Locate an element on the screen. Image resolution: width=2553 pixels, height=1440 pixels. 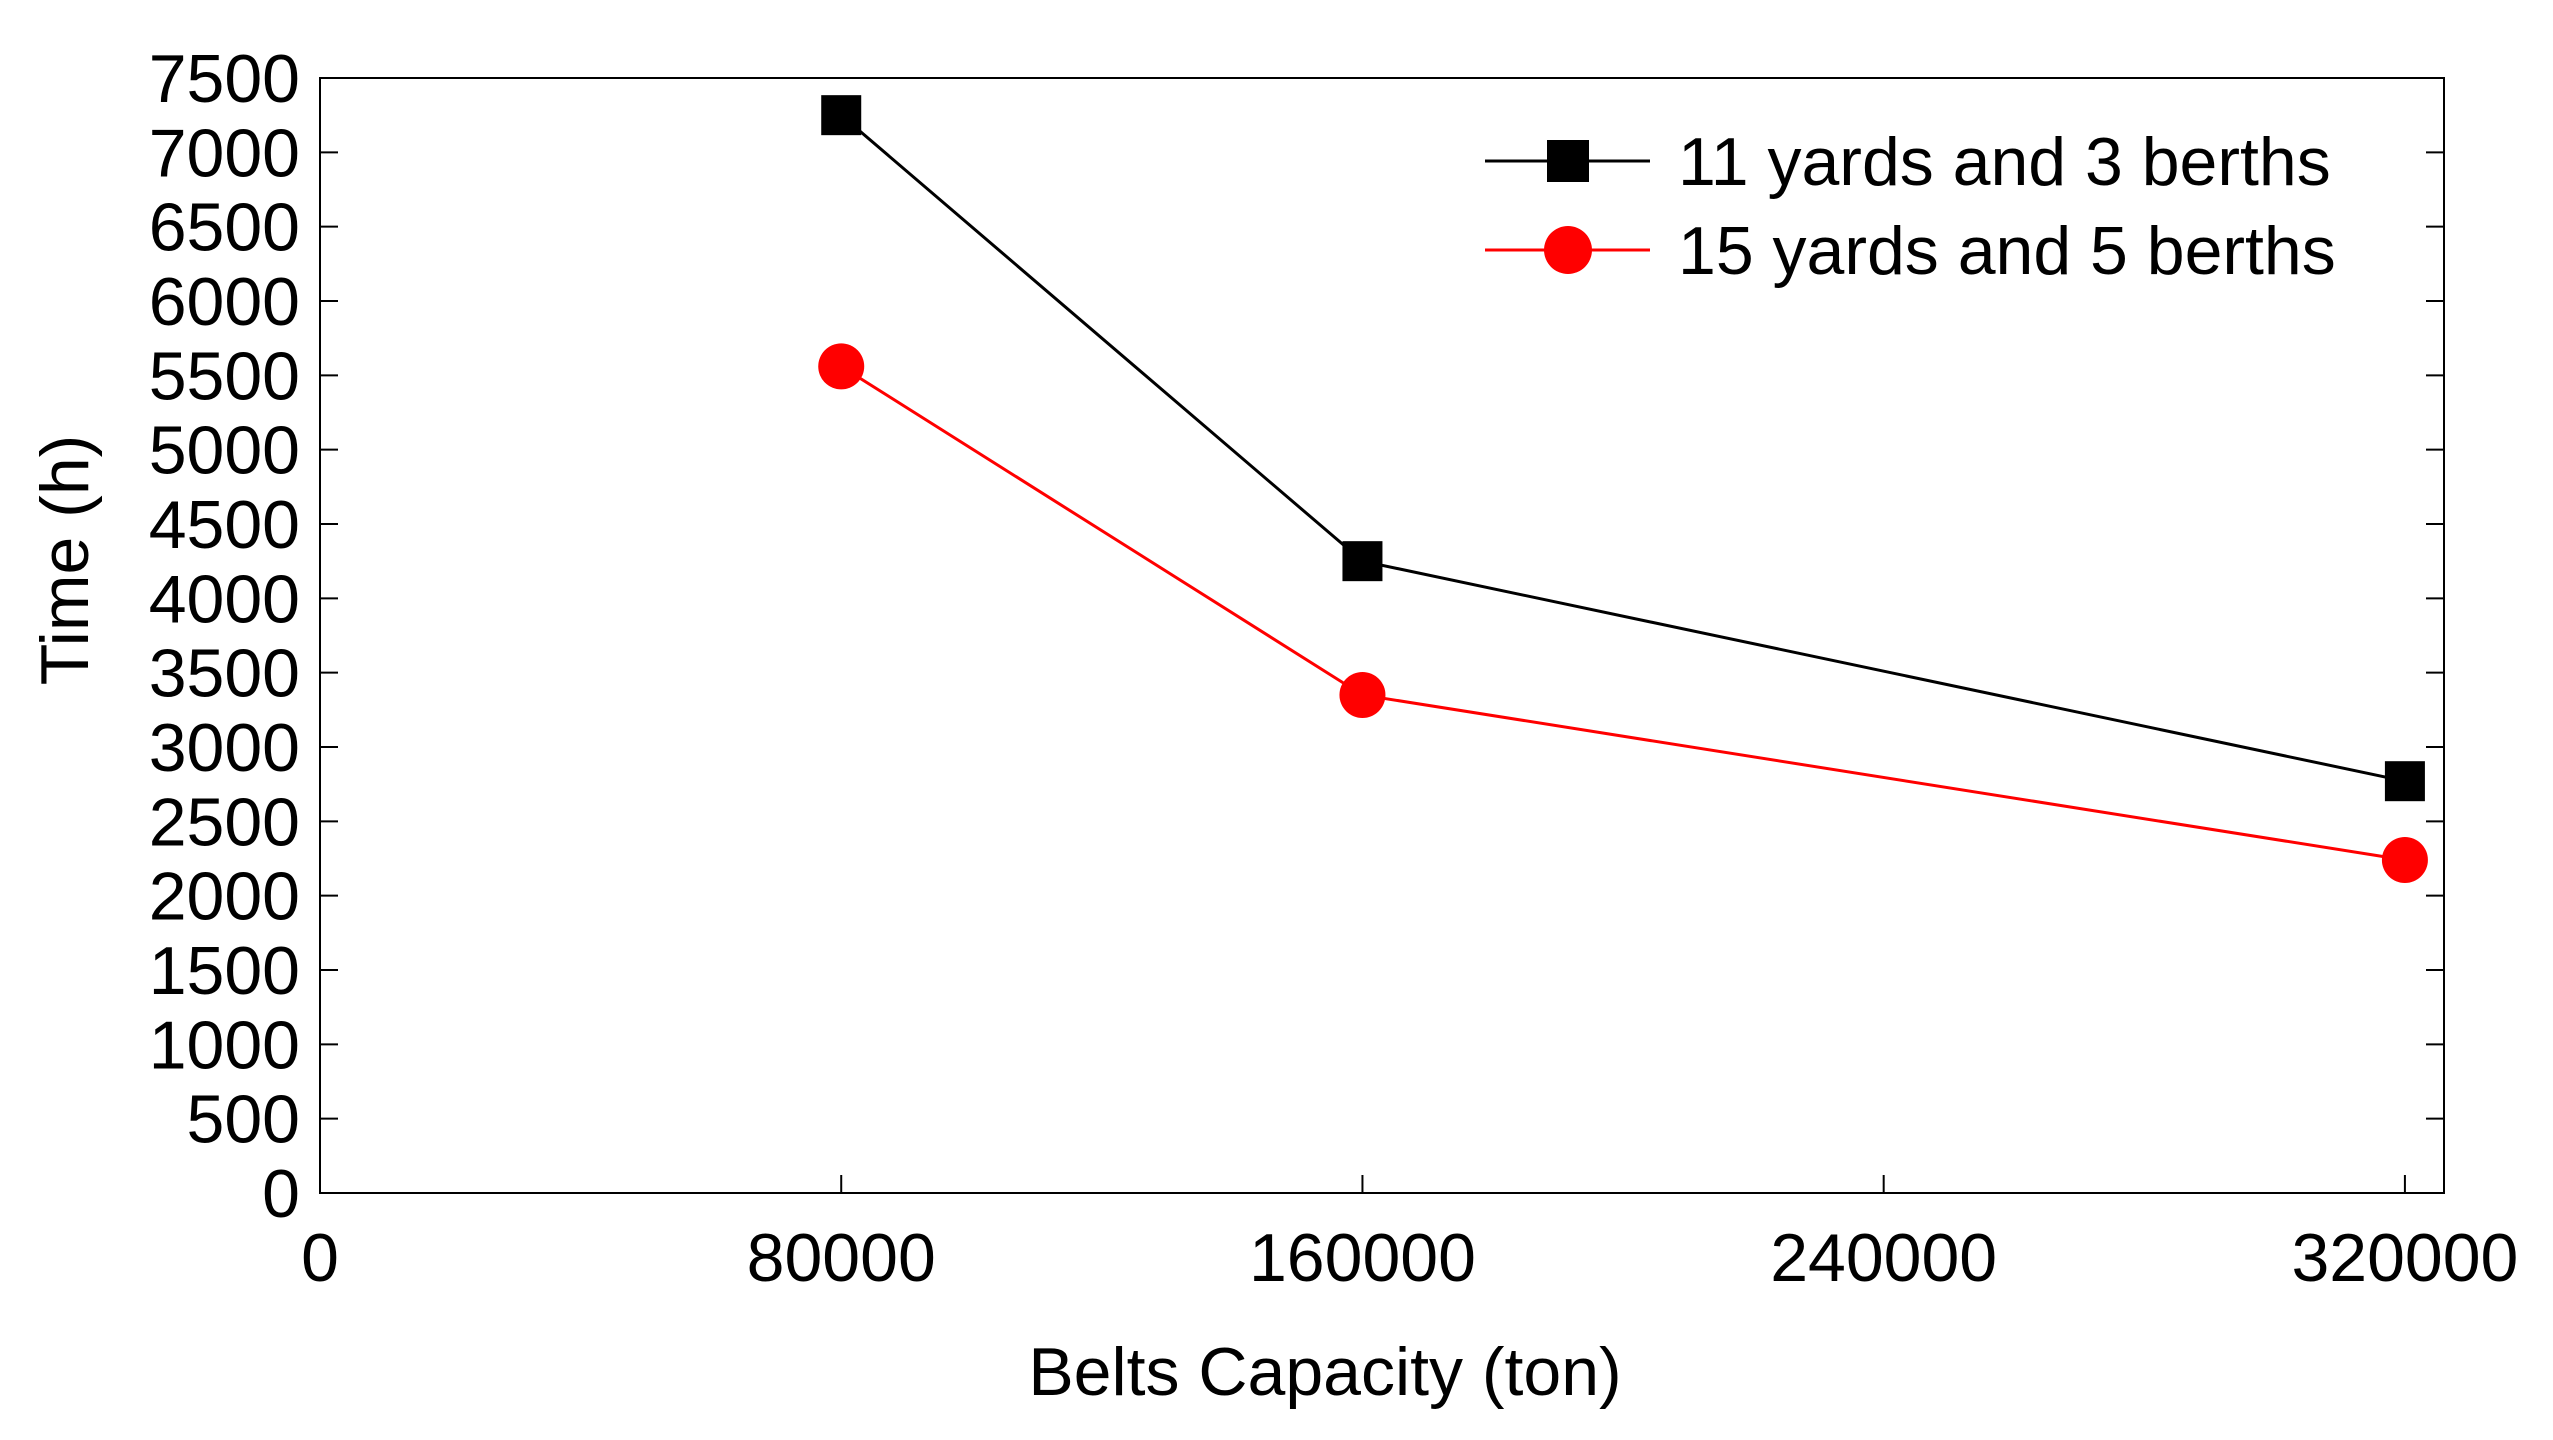
x-axis: 0 80000 160000 240000 320000 is located at coordinates (1409, 1235).